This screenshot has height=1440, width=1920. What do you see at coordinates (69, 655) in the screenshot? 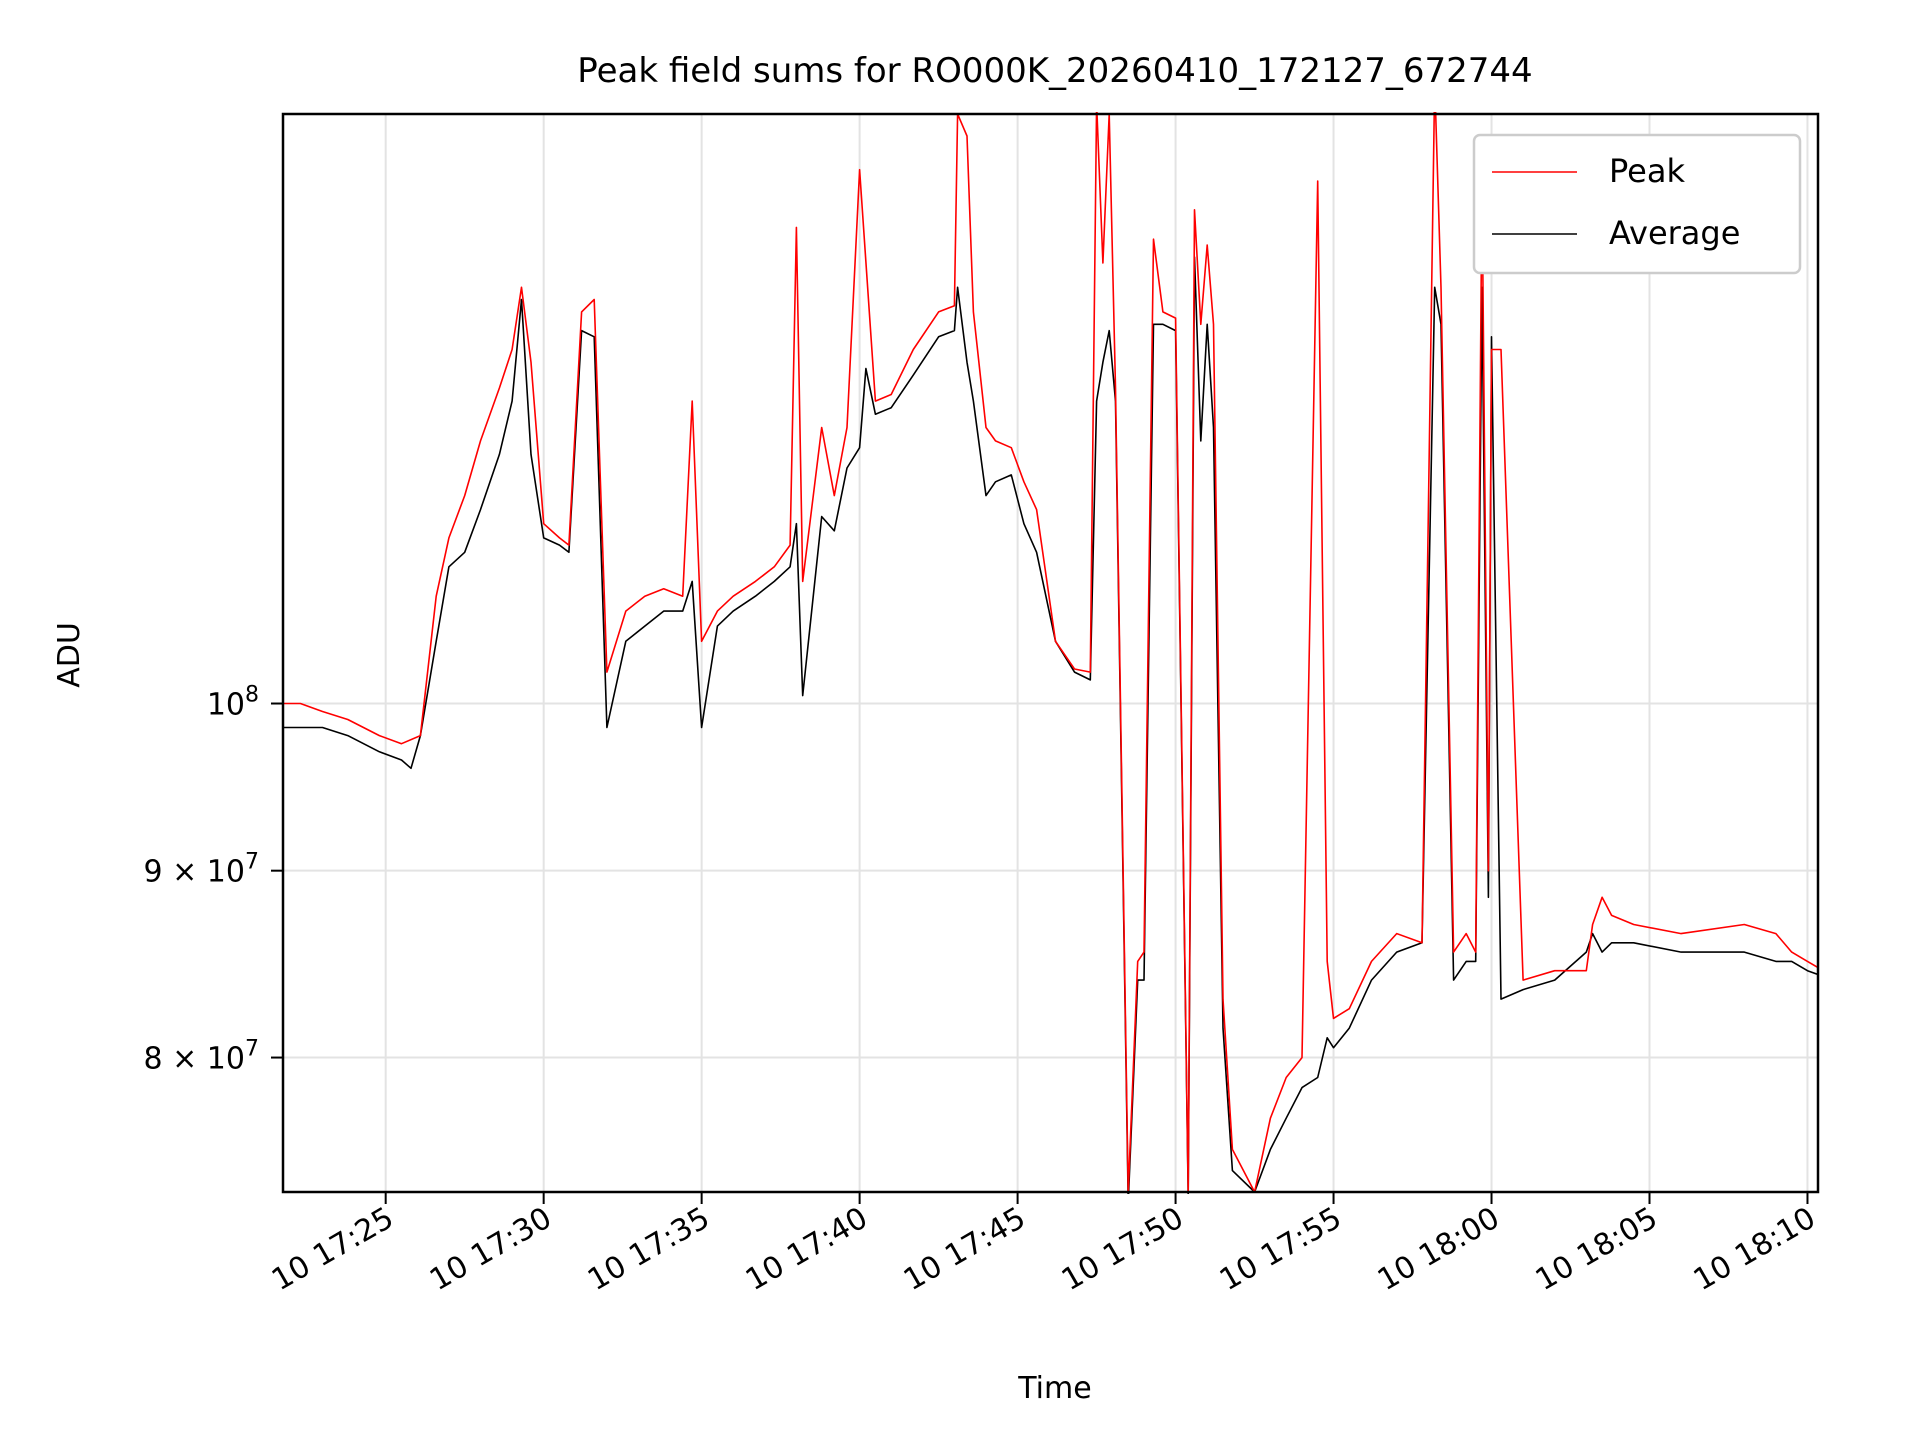
I see `y-axis-label: ADU` at bounding box center [69, 655].